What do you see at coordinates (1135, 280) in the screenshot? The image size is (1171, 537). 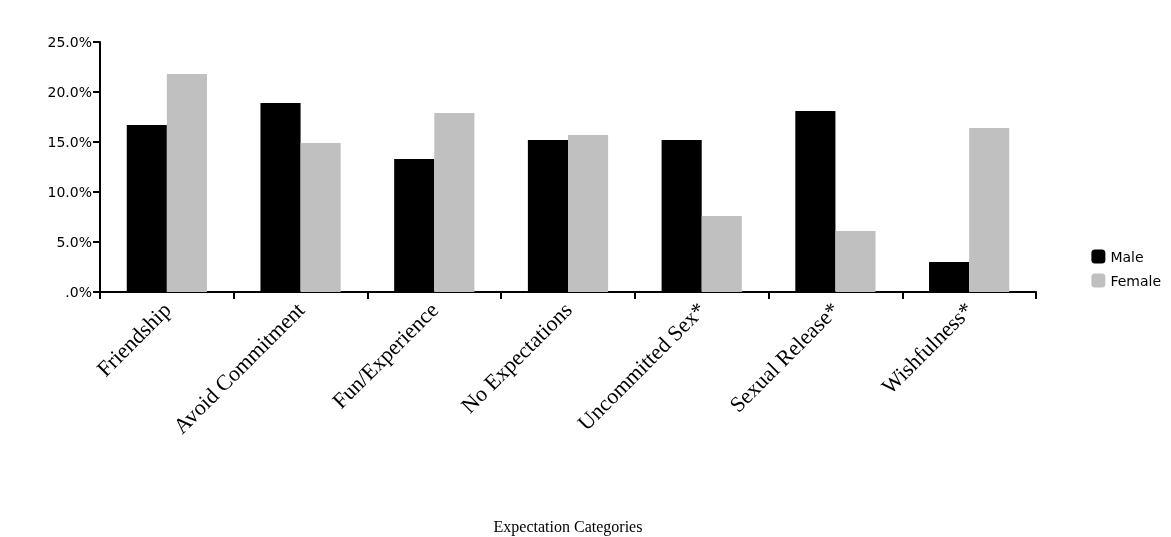 I see `legend-label: Female` at bounding box center [1135, 280].